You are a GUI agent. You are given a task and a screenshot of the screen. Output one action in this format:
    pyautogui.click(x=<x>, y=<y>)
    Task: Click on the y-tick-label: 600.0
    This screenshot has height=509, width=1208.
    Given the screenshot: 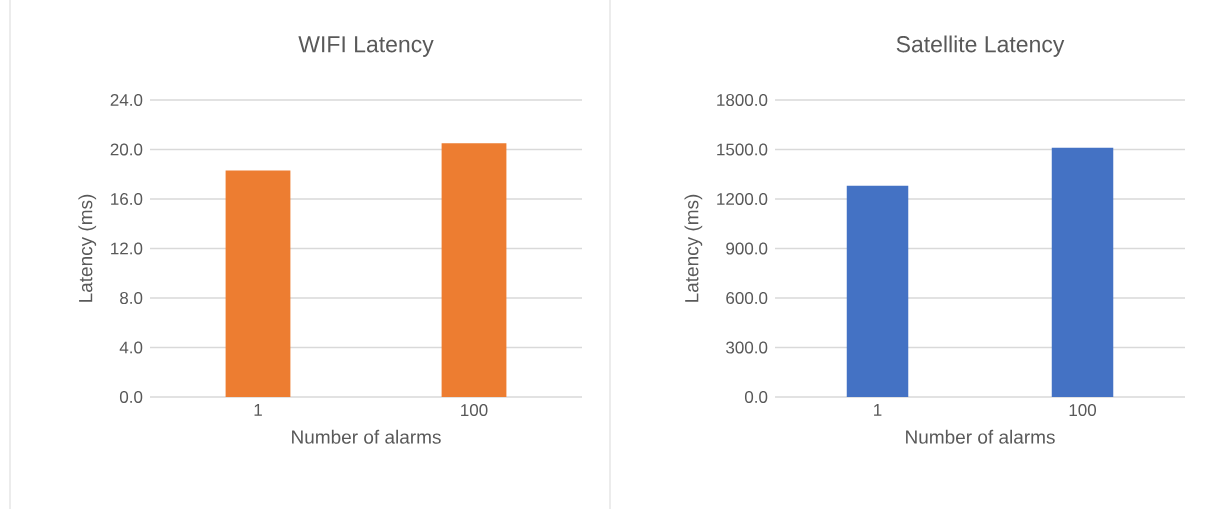 What is the action you would take?
    pyautogui.click(x=747, y=298)
    